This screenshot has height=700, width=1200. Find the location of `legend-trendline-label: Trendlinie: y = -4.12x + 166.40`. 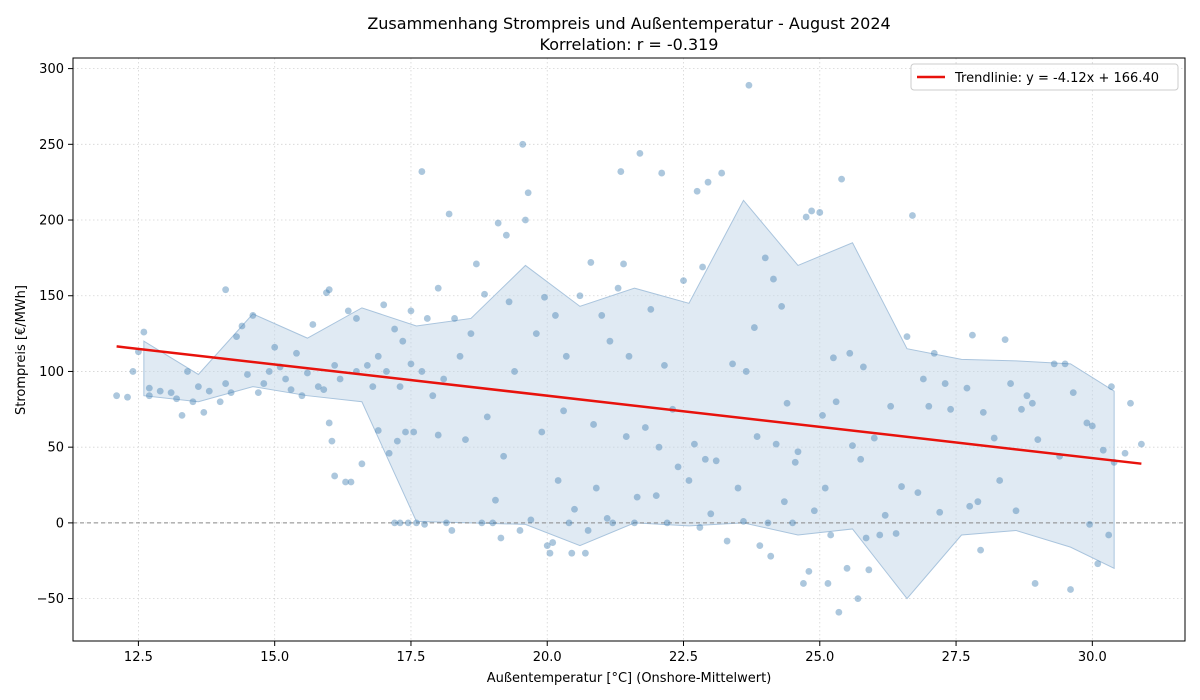

legend-trendline-label: Trendlinie: y = -4.12x + 166.40 is located at coordinates (1056, 78).